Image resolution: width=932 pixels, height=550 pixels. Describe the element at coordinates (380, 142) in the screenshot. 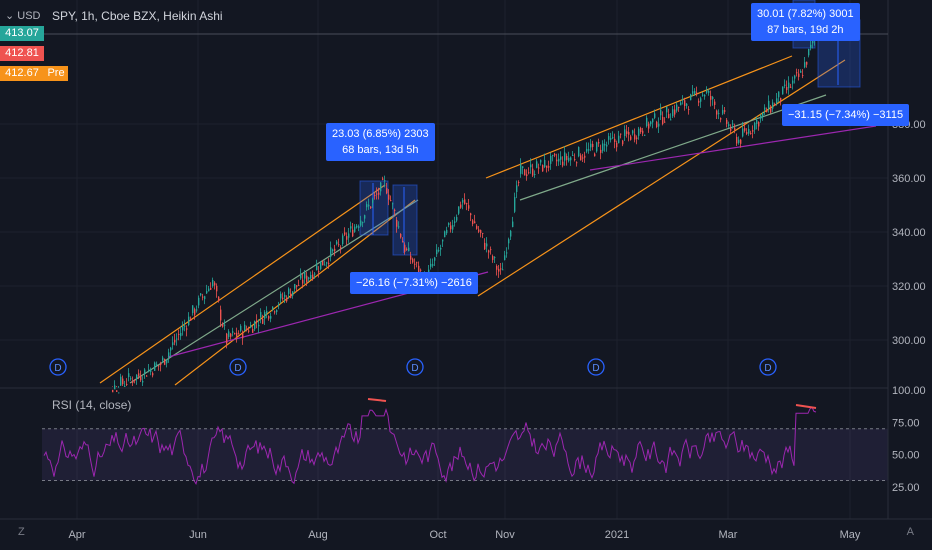

I see `callout-aug-up: 23.03 (6.85%) 2303 68 bars, 13d 5h` at that location.